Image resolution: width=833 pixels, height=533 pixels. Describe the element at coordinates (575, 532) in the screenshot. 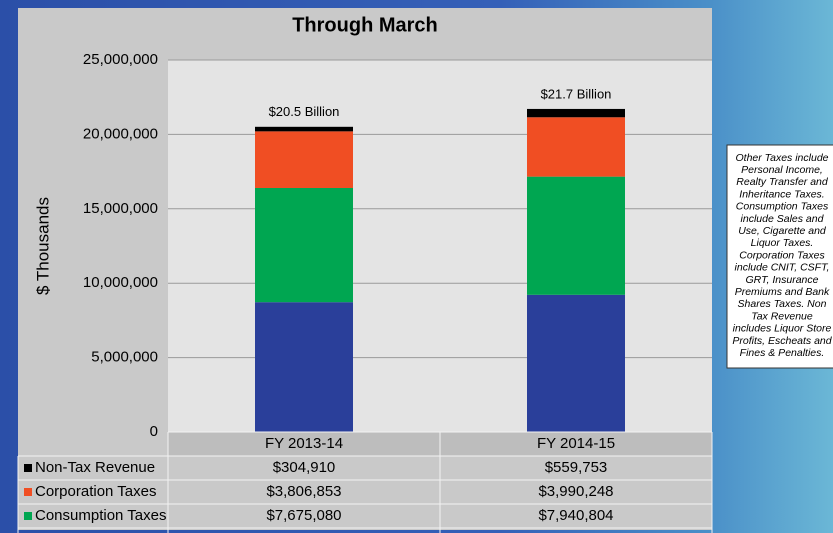

I see `table-value: $9,220,387` at that location.